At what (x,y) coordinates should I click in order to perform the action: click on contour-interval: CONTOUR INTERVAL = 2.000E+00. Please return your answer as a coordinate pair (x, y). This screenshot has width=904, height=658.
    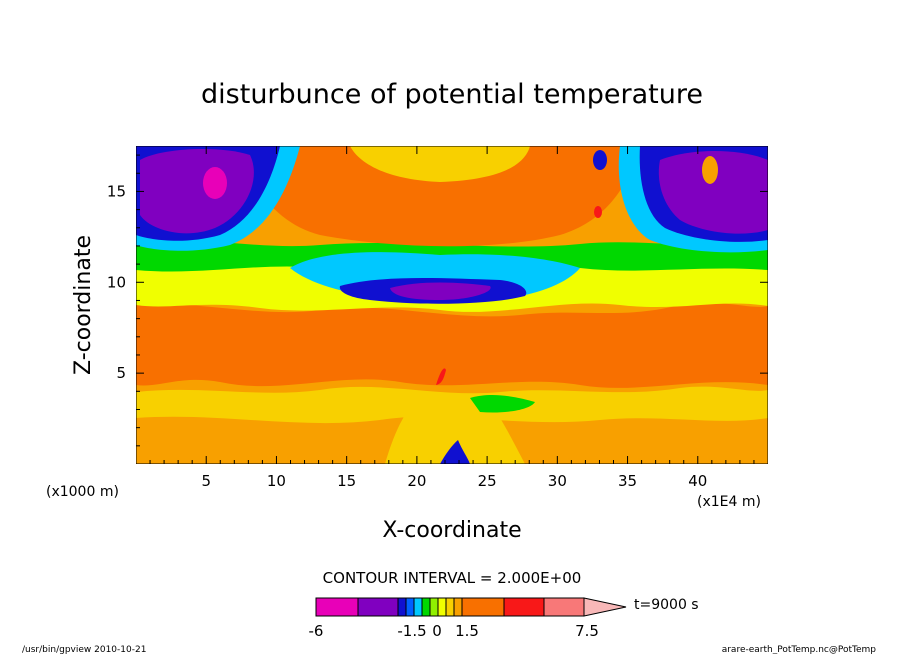
    Looking at the image, I should click on (452, 578).